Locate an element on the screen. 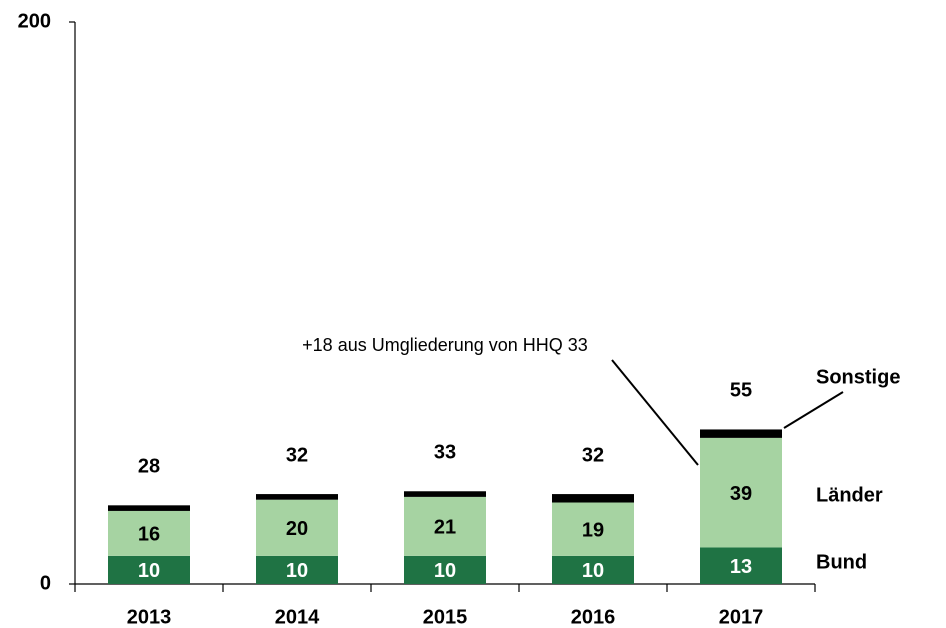  value-label: 20 is located at coordinates (297, 529).